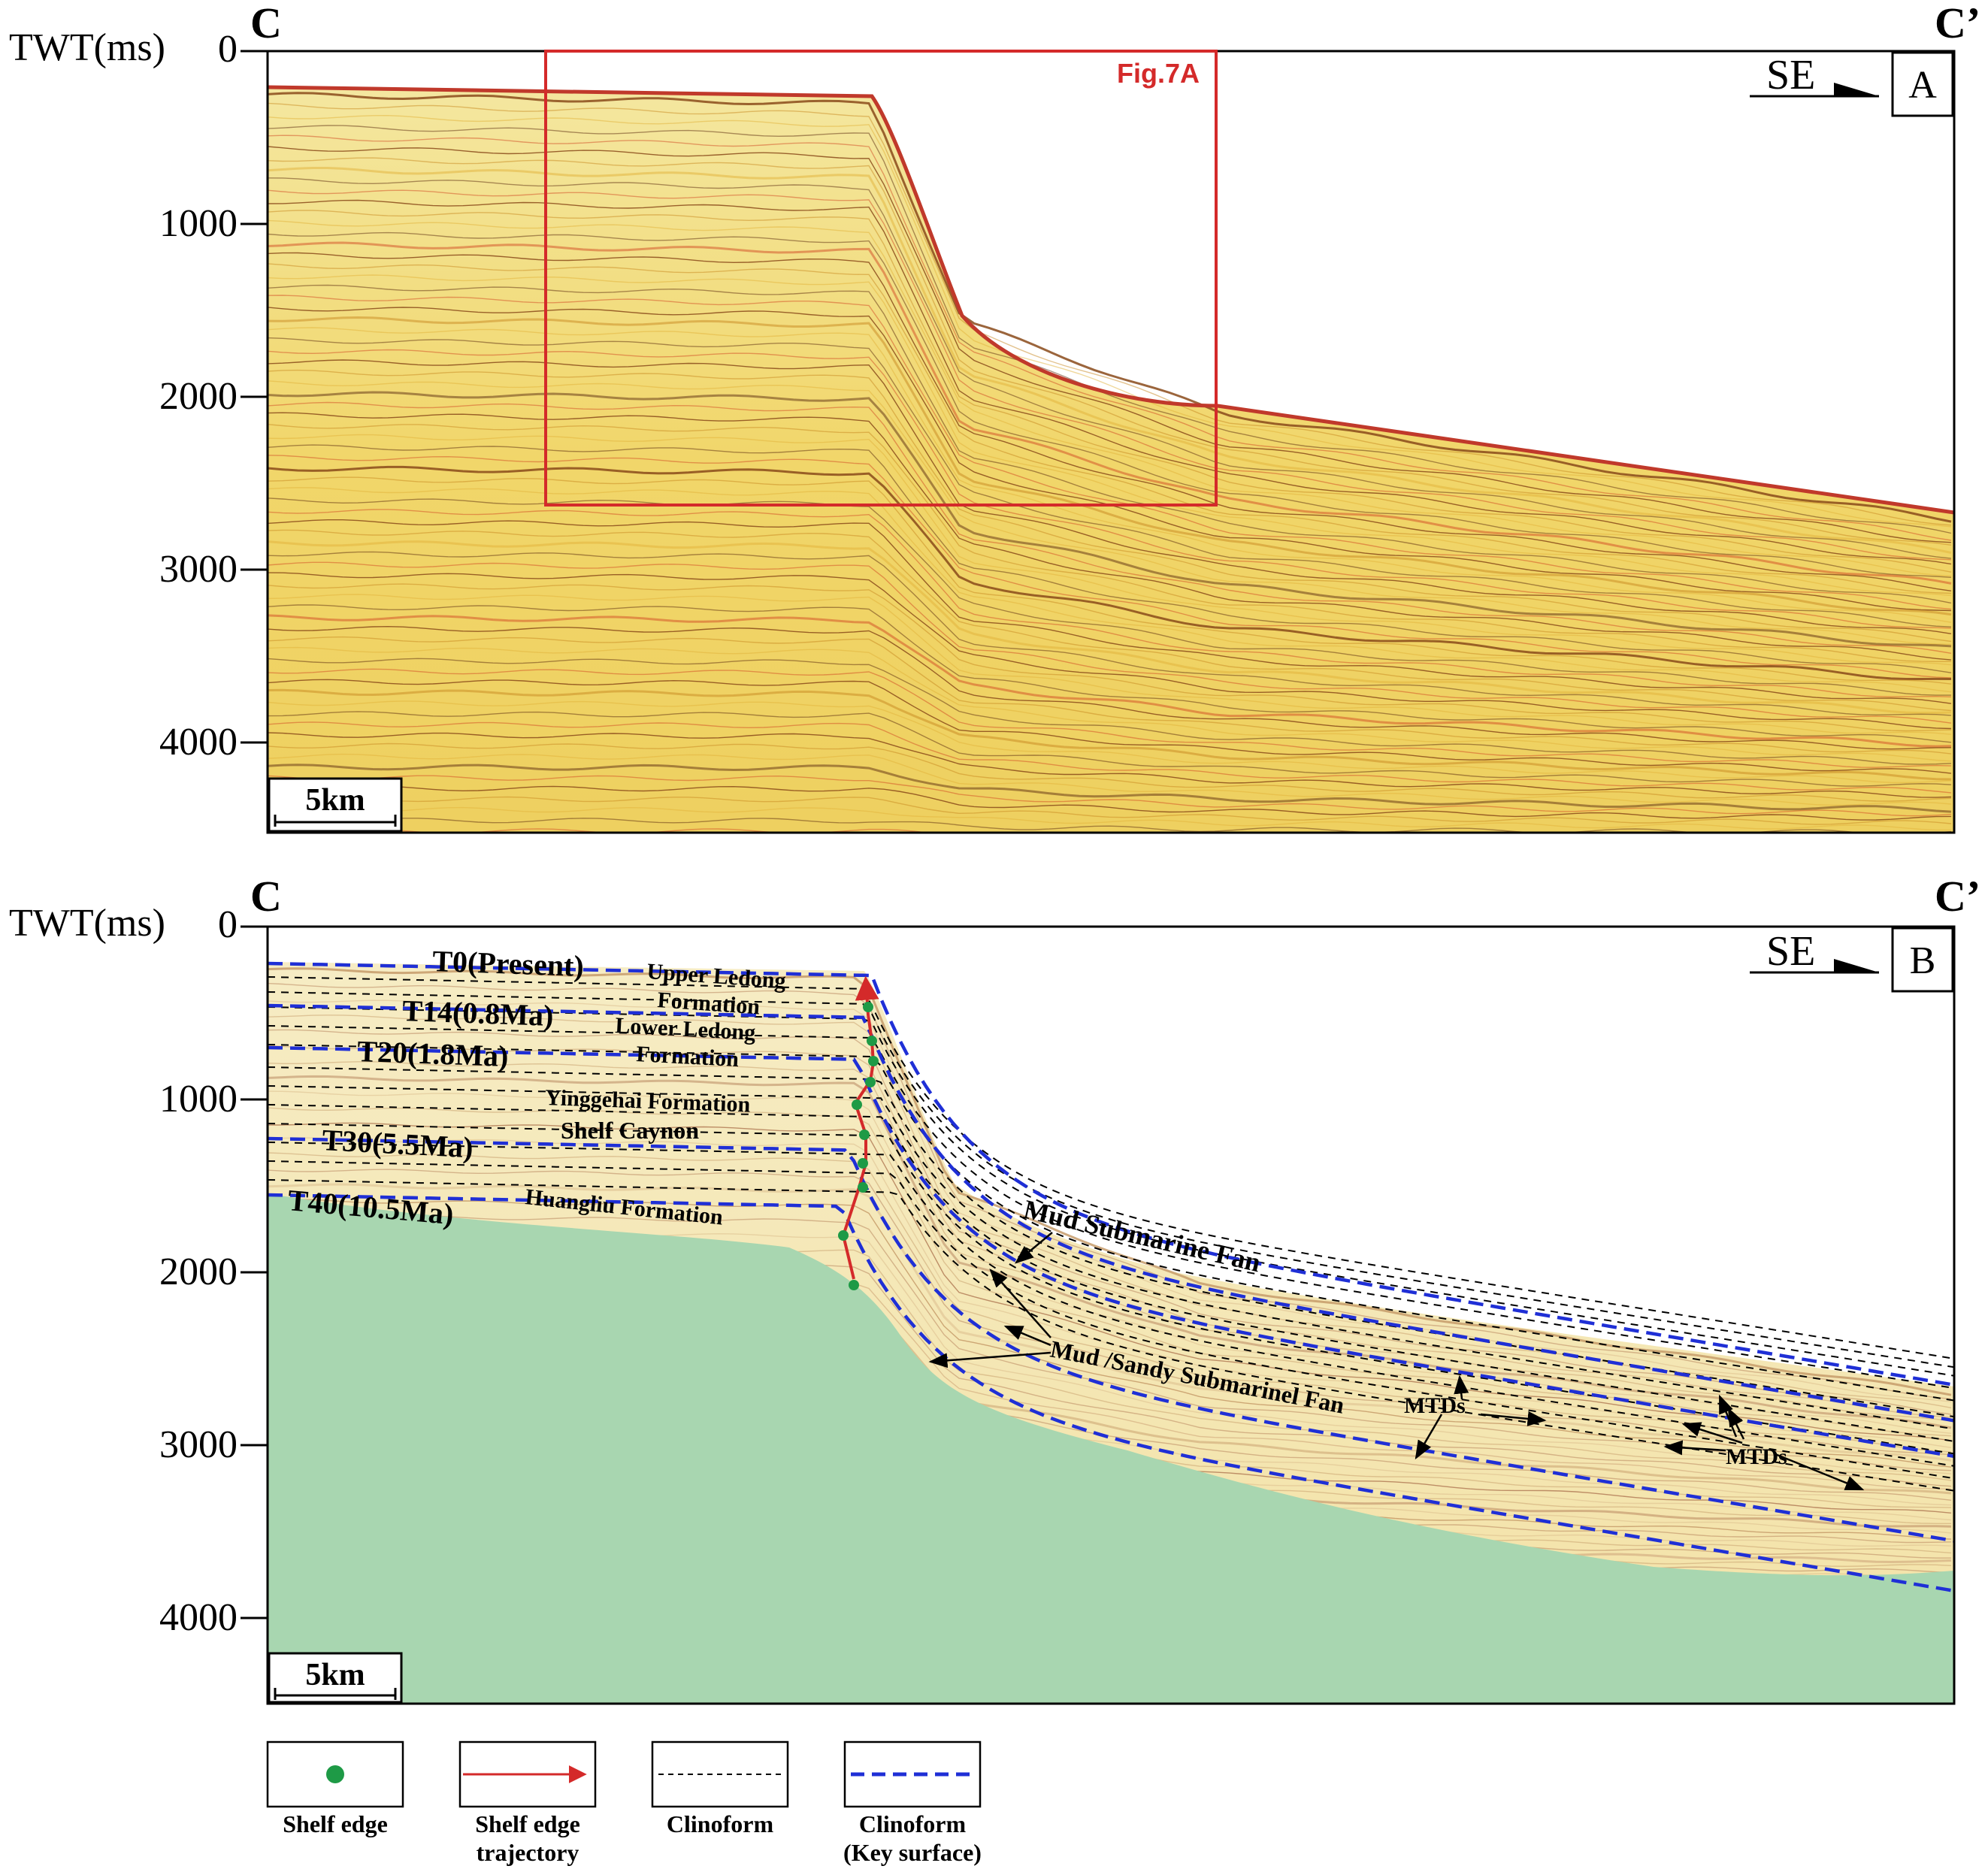 This screenshot has height=1875, width=1988. I want to click on horizon-label-t0: T0(Present), so click(509, 963).